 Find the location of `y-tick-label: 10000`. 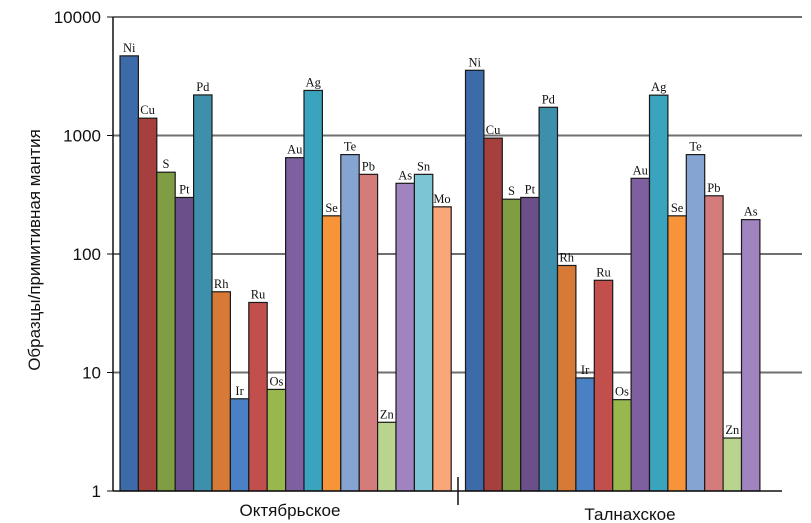

y-tick-label: 10000 is located at coordinates (77, 17).